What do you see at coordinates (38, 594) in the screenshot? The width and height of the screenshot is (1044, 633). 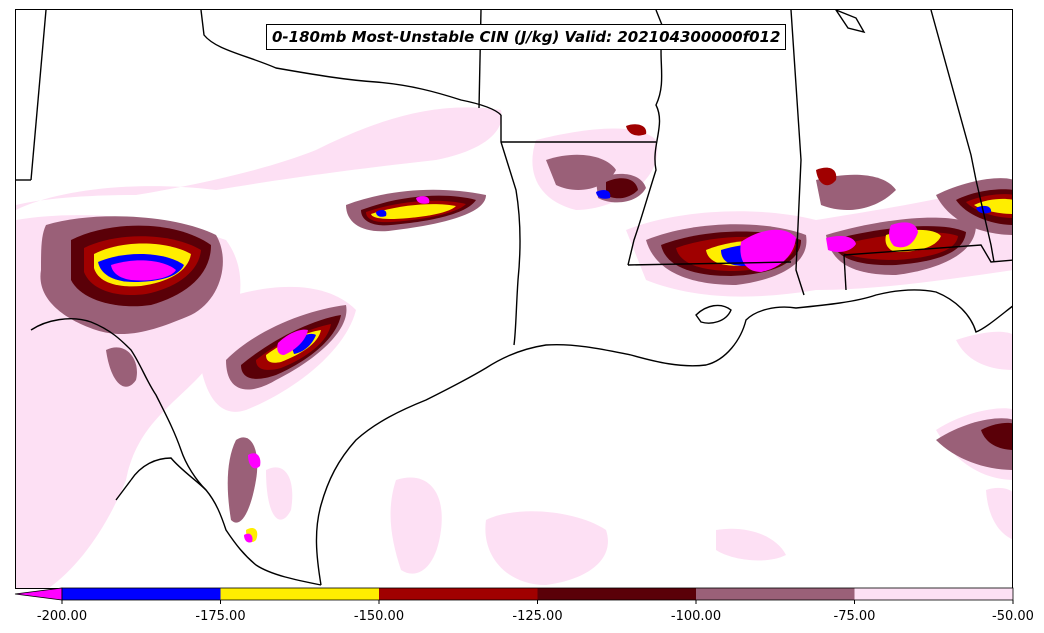 I see `colorbar-extend-triangle` at bounding box center [38, 594].